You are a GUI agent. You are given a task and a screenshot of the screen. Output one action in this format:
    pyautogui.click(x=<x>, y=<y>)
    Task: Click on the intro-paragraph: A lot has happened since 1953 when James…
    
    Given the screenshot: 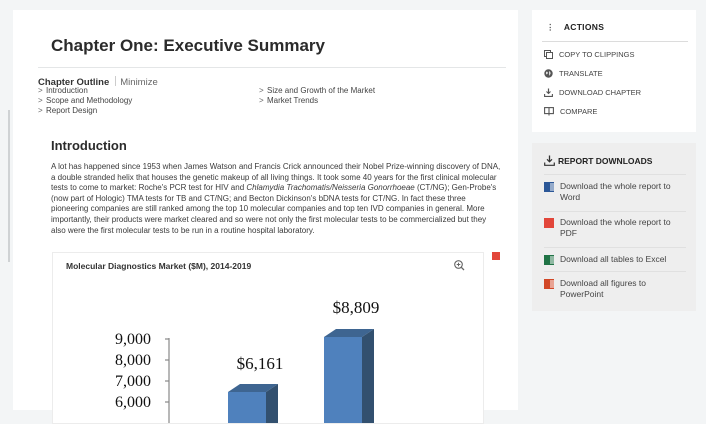 What is the action you would take?
    pyautogui.click(x=276, y=198)
    